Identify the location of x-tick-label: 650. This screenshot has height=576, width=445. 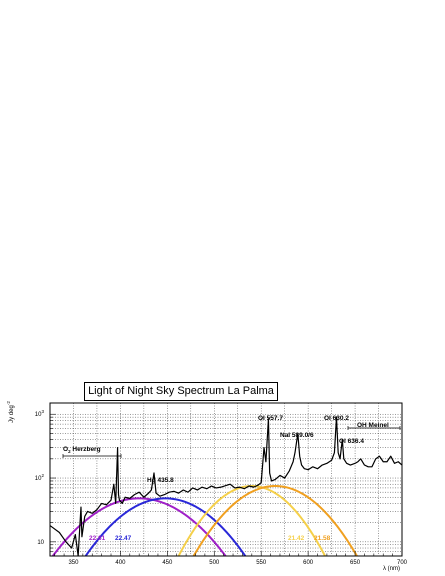
(355, 563).